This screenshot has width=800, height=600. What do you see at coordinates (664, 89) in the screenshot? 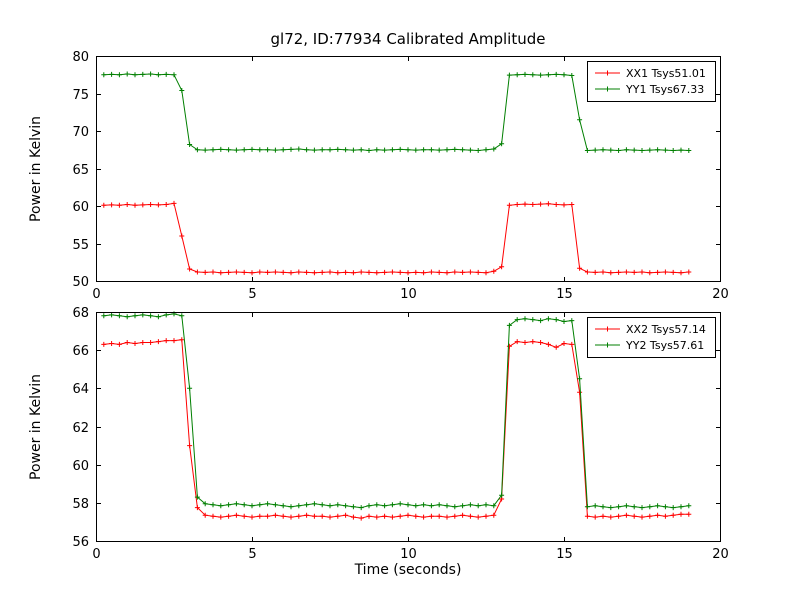
I see `legend-label-YY1: YY1 Tsys67.33` at bounding box center [664, 89].